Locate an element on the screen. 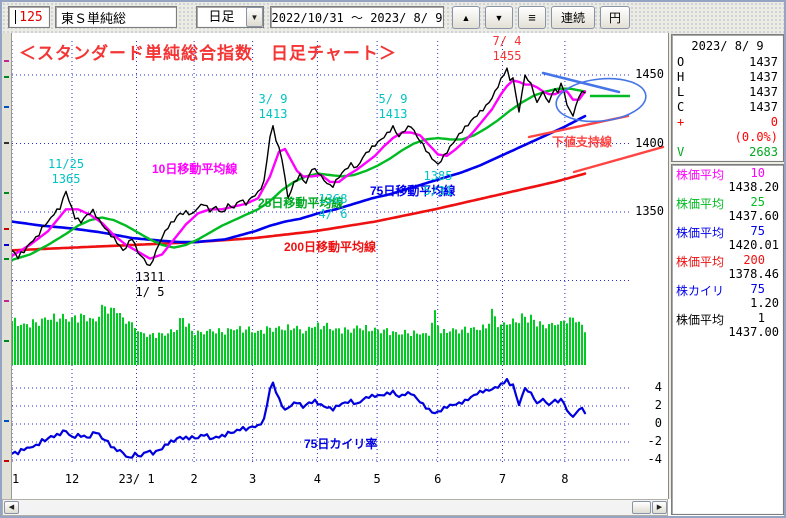 The height and width of the screenshot is (518, 786). line-label: 25日移動平均線 is located at coordinates (301, 203).